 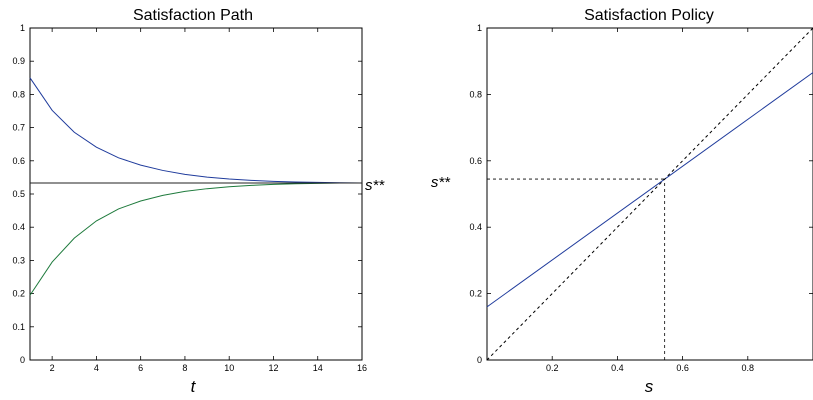 What do you see at coordinates (18, 194) in the screenshot?
I see `y-tick-label: 0.5` at bounding box center [18, 194].